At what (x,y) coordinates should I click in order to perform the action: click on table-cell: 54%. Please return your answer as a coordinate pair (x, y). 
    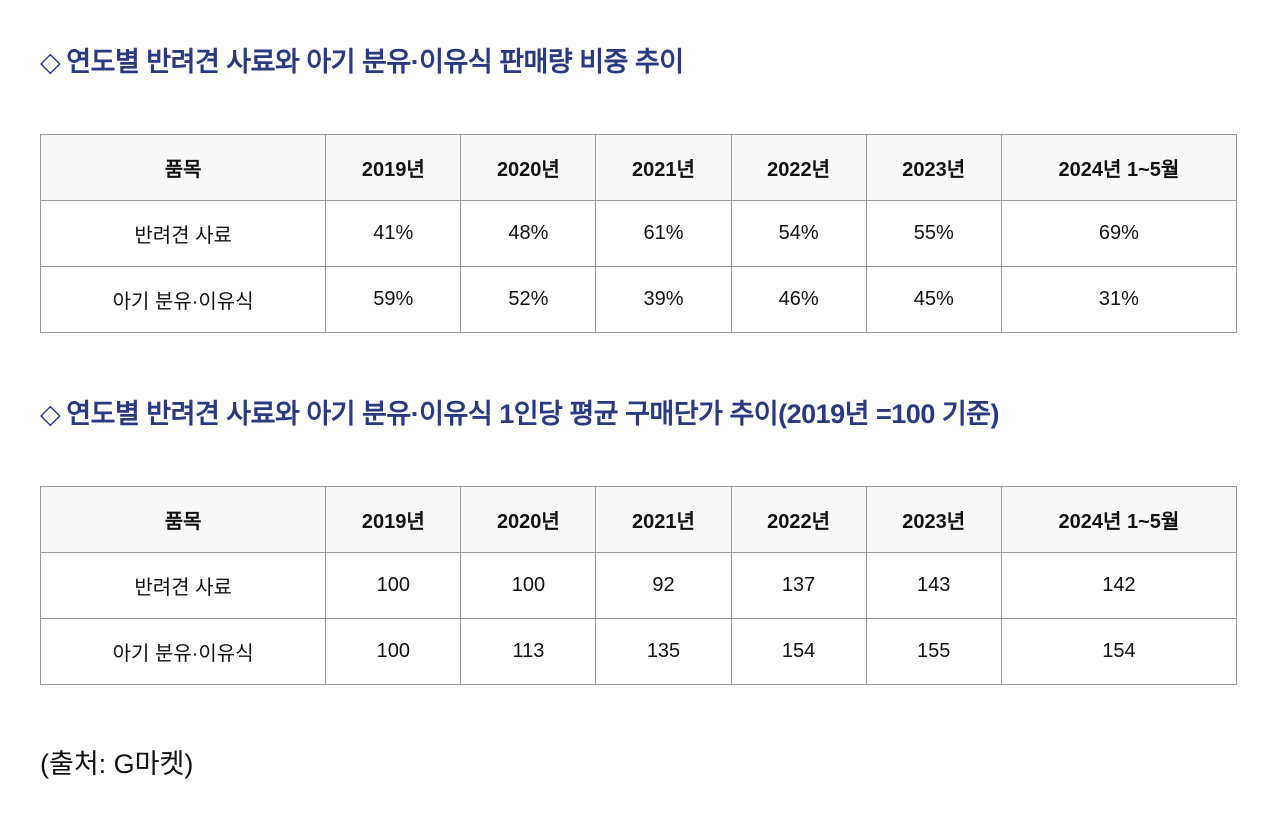
    Looking at the image, I should click on (798, 233).